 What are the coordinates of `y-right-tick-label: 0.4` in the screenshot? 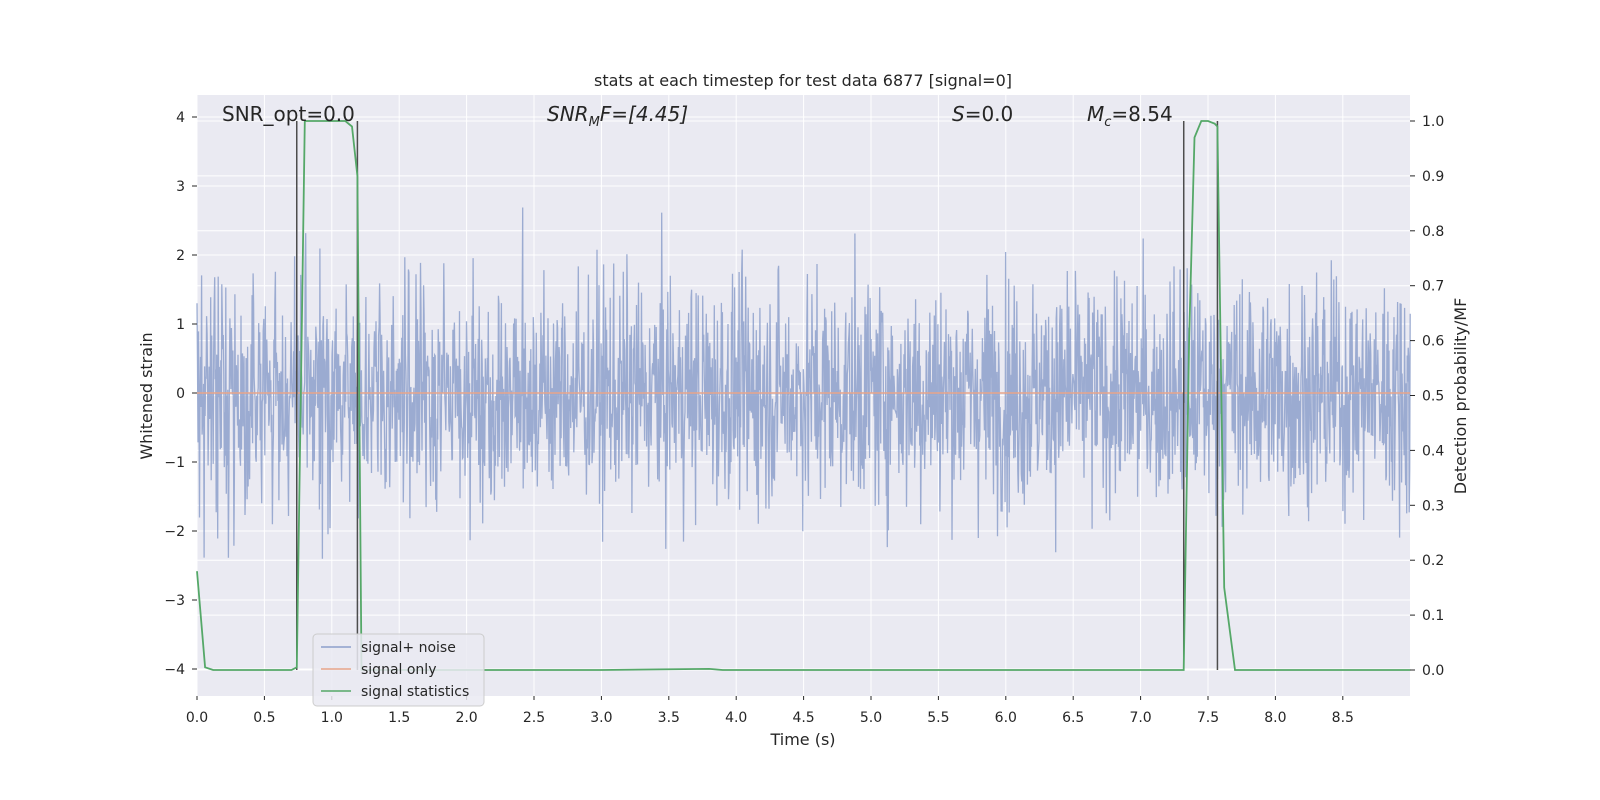 It's located at (1433, 451).